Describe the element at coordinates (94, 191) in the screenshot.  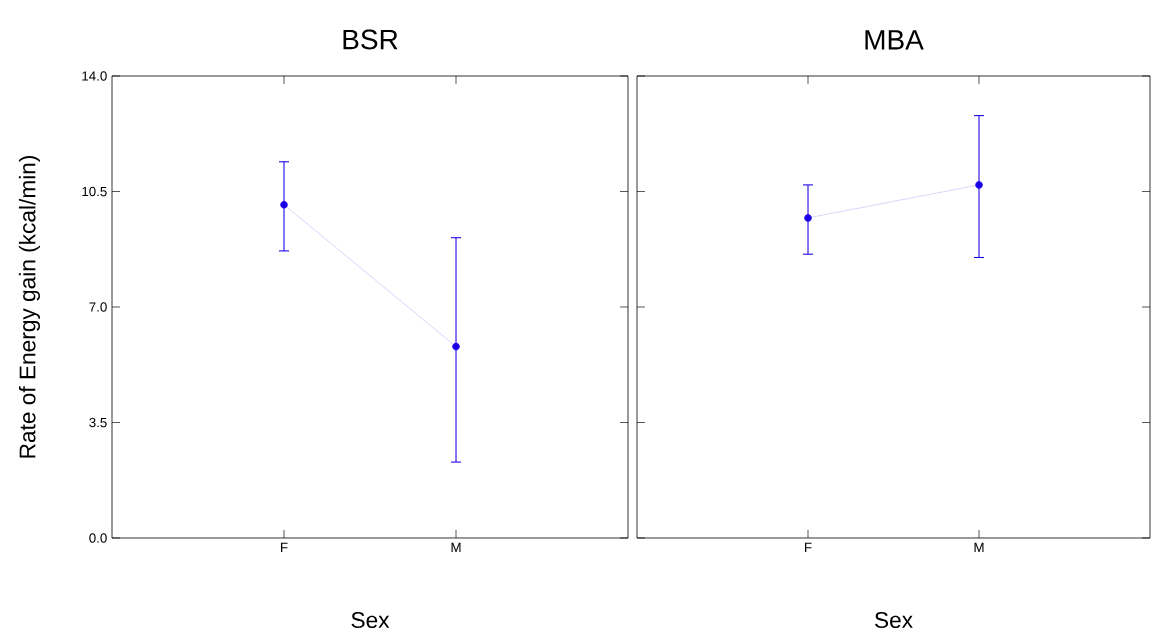
I see `y-tick-label: 10.5` at that location.